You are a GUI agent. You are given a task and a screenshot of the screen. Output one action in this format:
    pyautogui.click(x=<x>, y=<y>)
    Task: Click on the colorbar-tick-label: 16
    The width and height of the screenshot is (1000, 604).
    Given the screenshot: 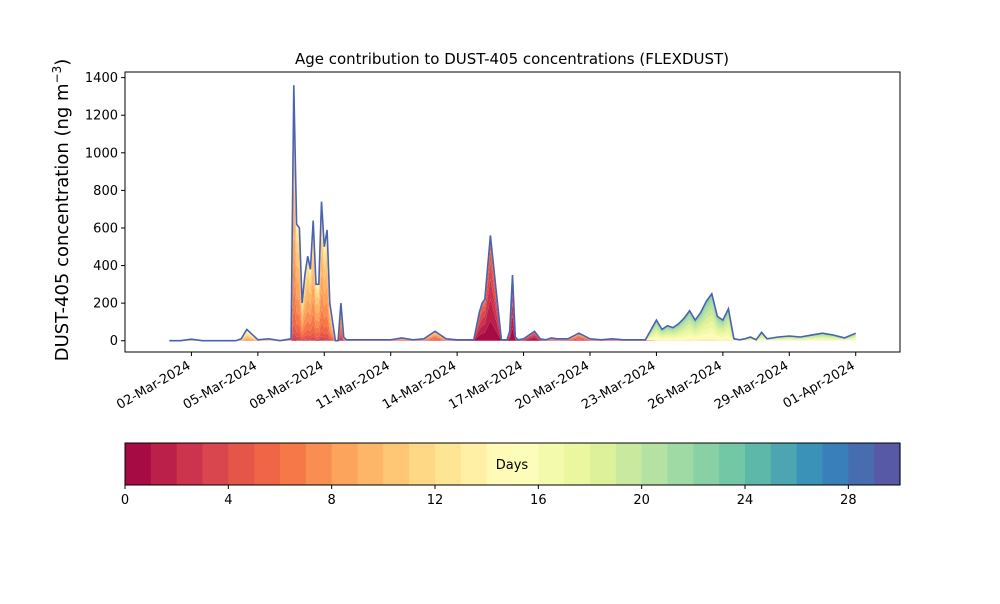 What is the action you would take?
    pyautogui.click(x=538, y=500)
    